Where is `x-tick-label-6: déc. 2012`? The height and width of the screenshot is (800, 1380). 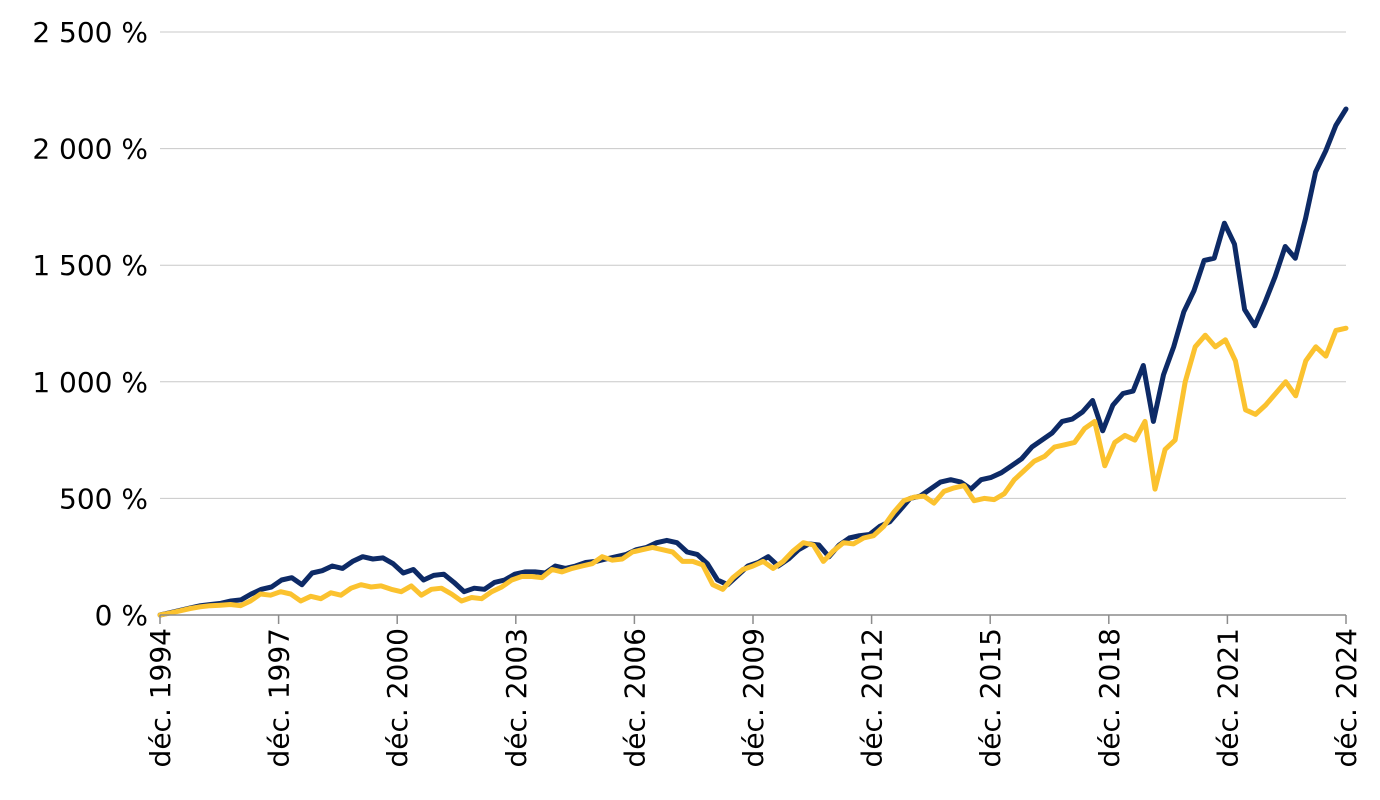 x-tick-label-6: déc. 2012 is located at coordinates (872, 697).